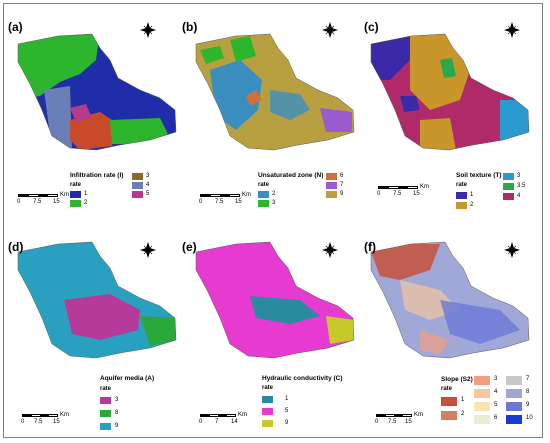 The width and height of the screenshot is (550, 443). I want to click on panel-label-c: (c), so click(371, 27).